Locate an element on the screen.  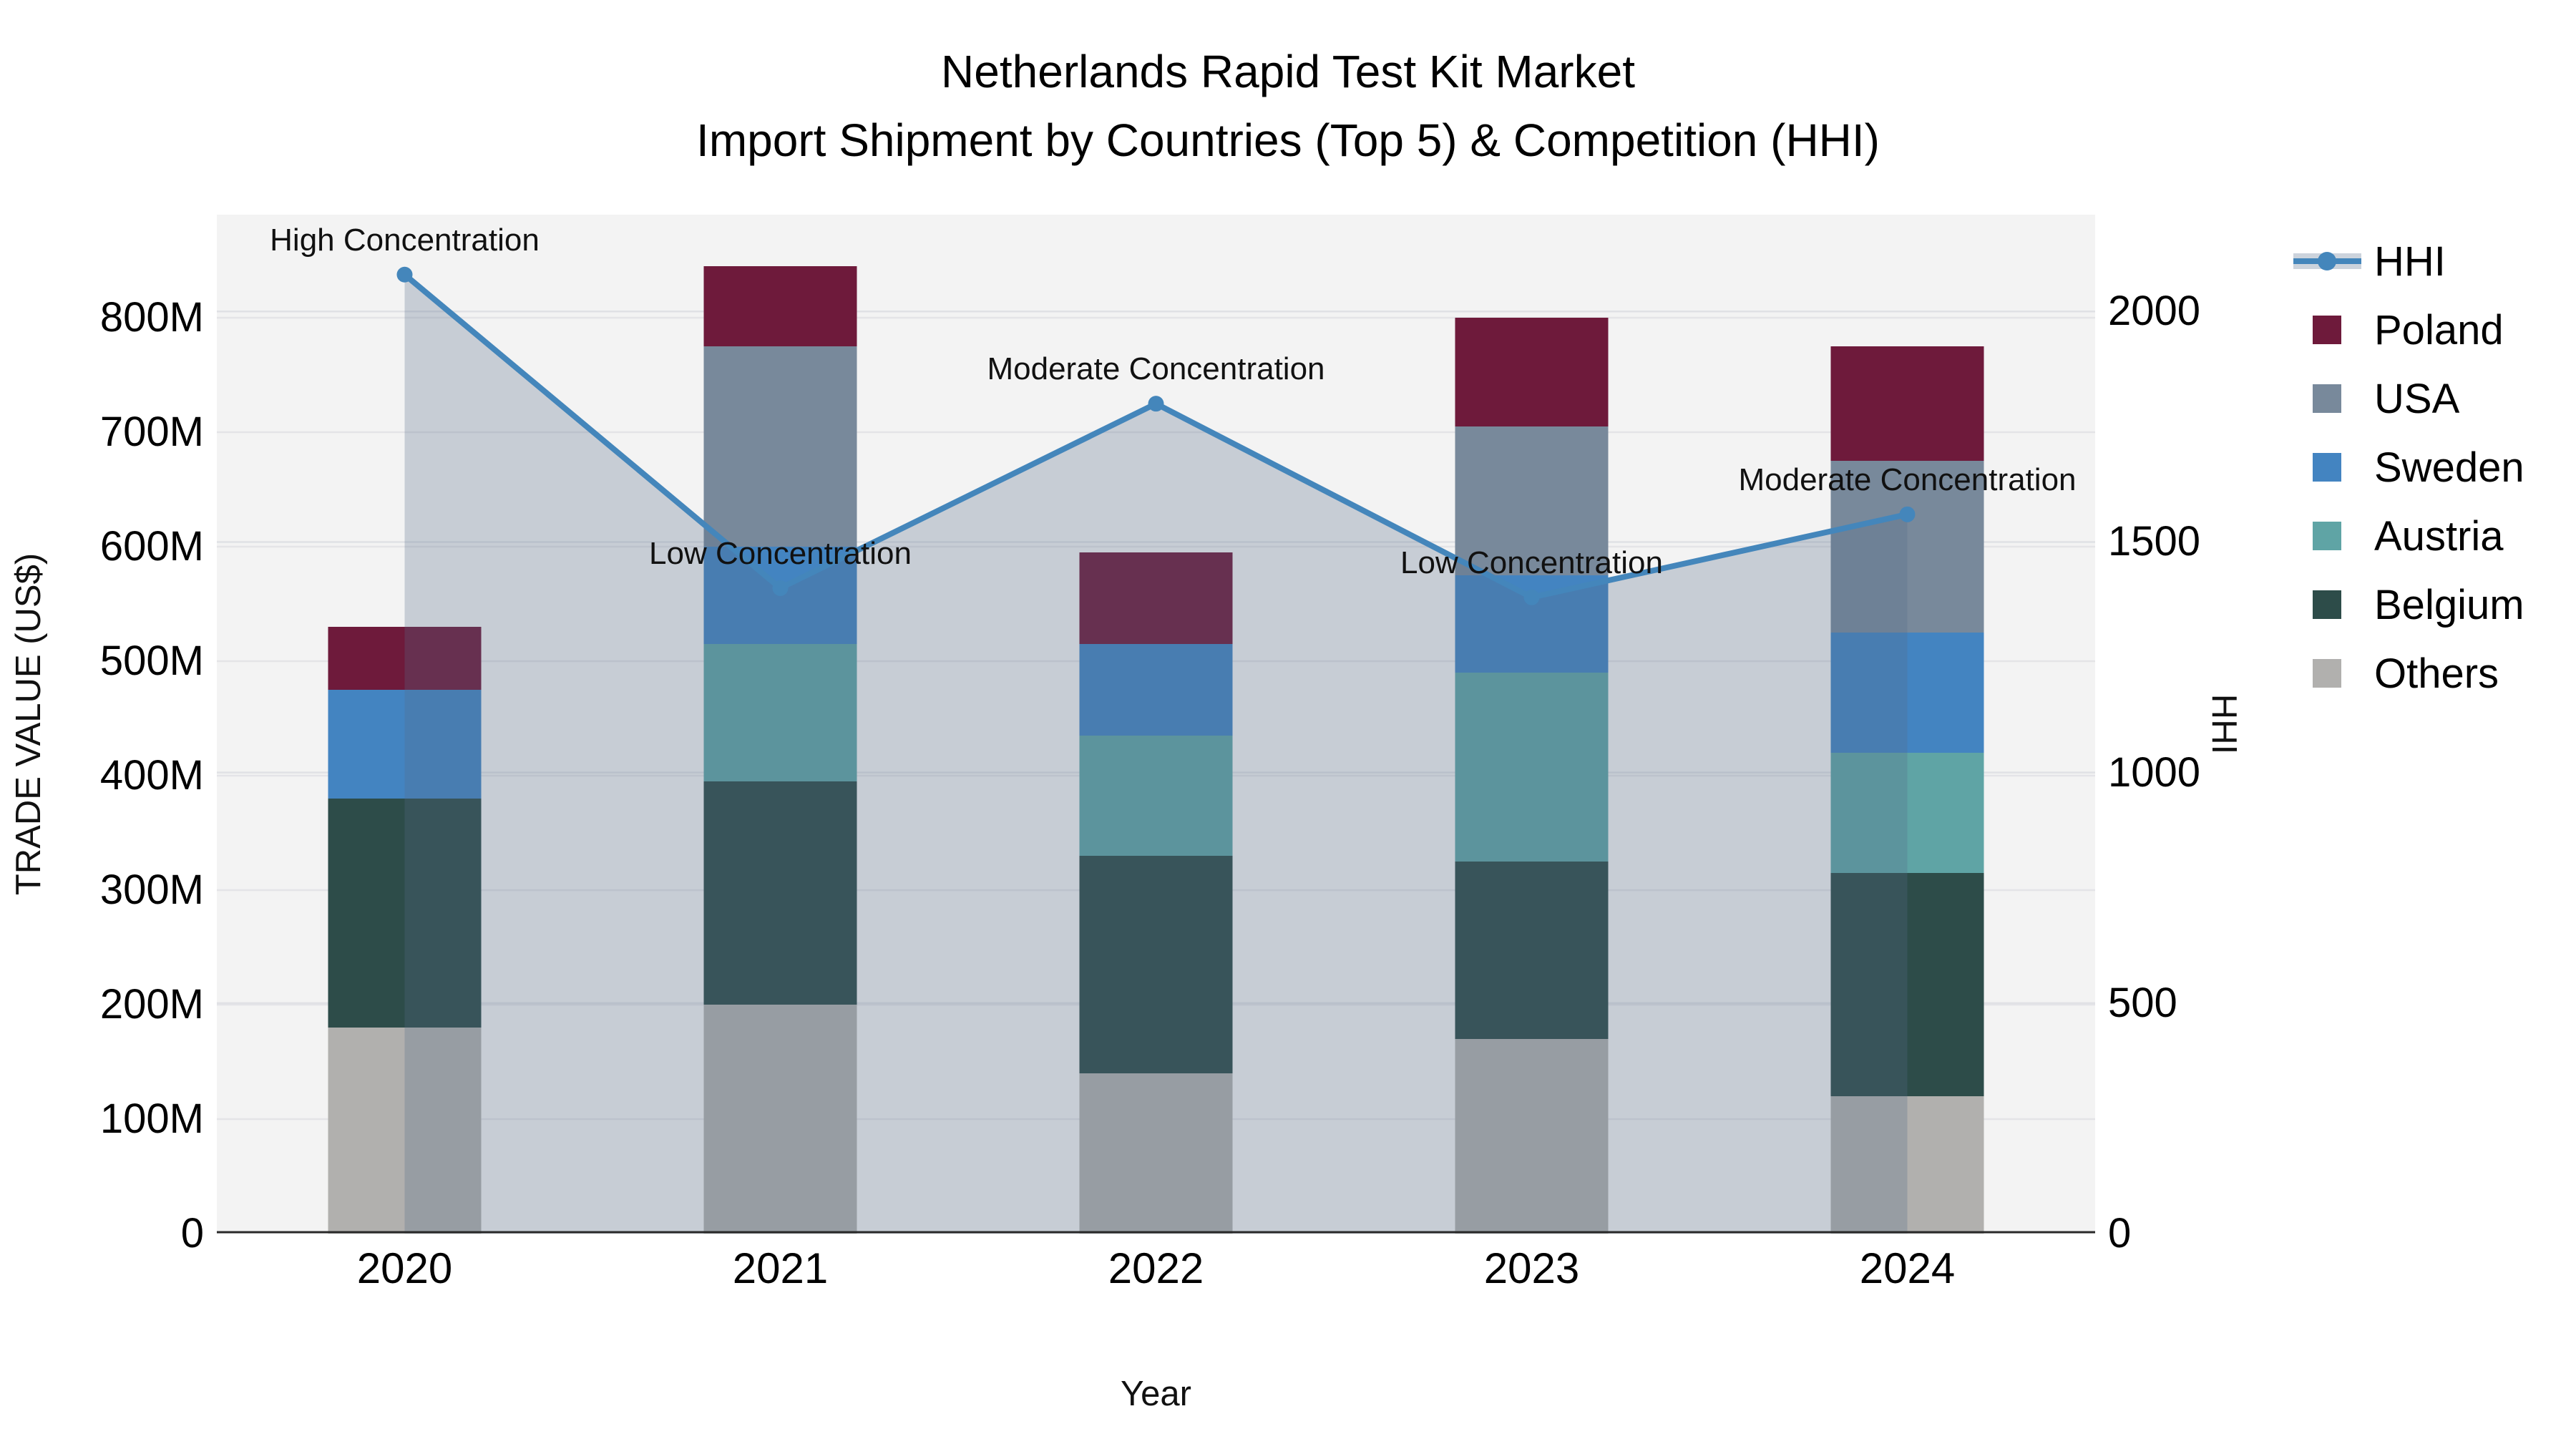
hhi-marker-icon is located at coordinates (2327, 261).